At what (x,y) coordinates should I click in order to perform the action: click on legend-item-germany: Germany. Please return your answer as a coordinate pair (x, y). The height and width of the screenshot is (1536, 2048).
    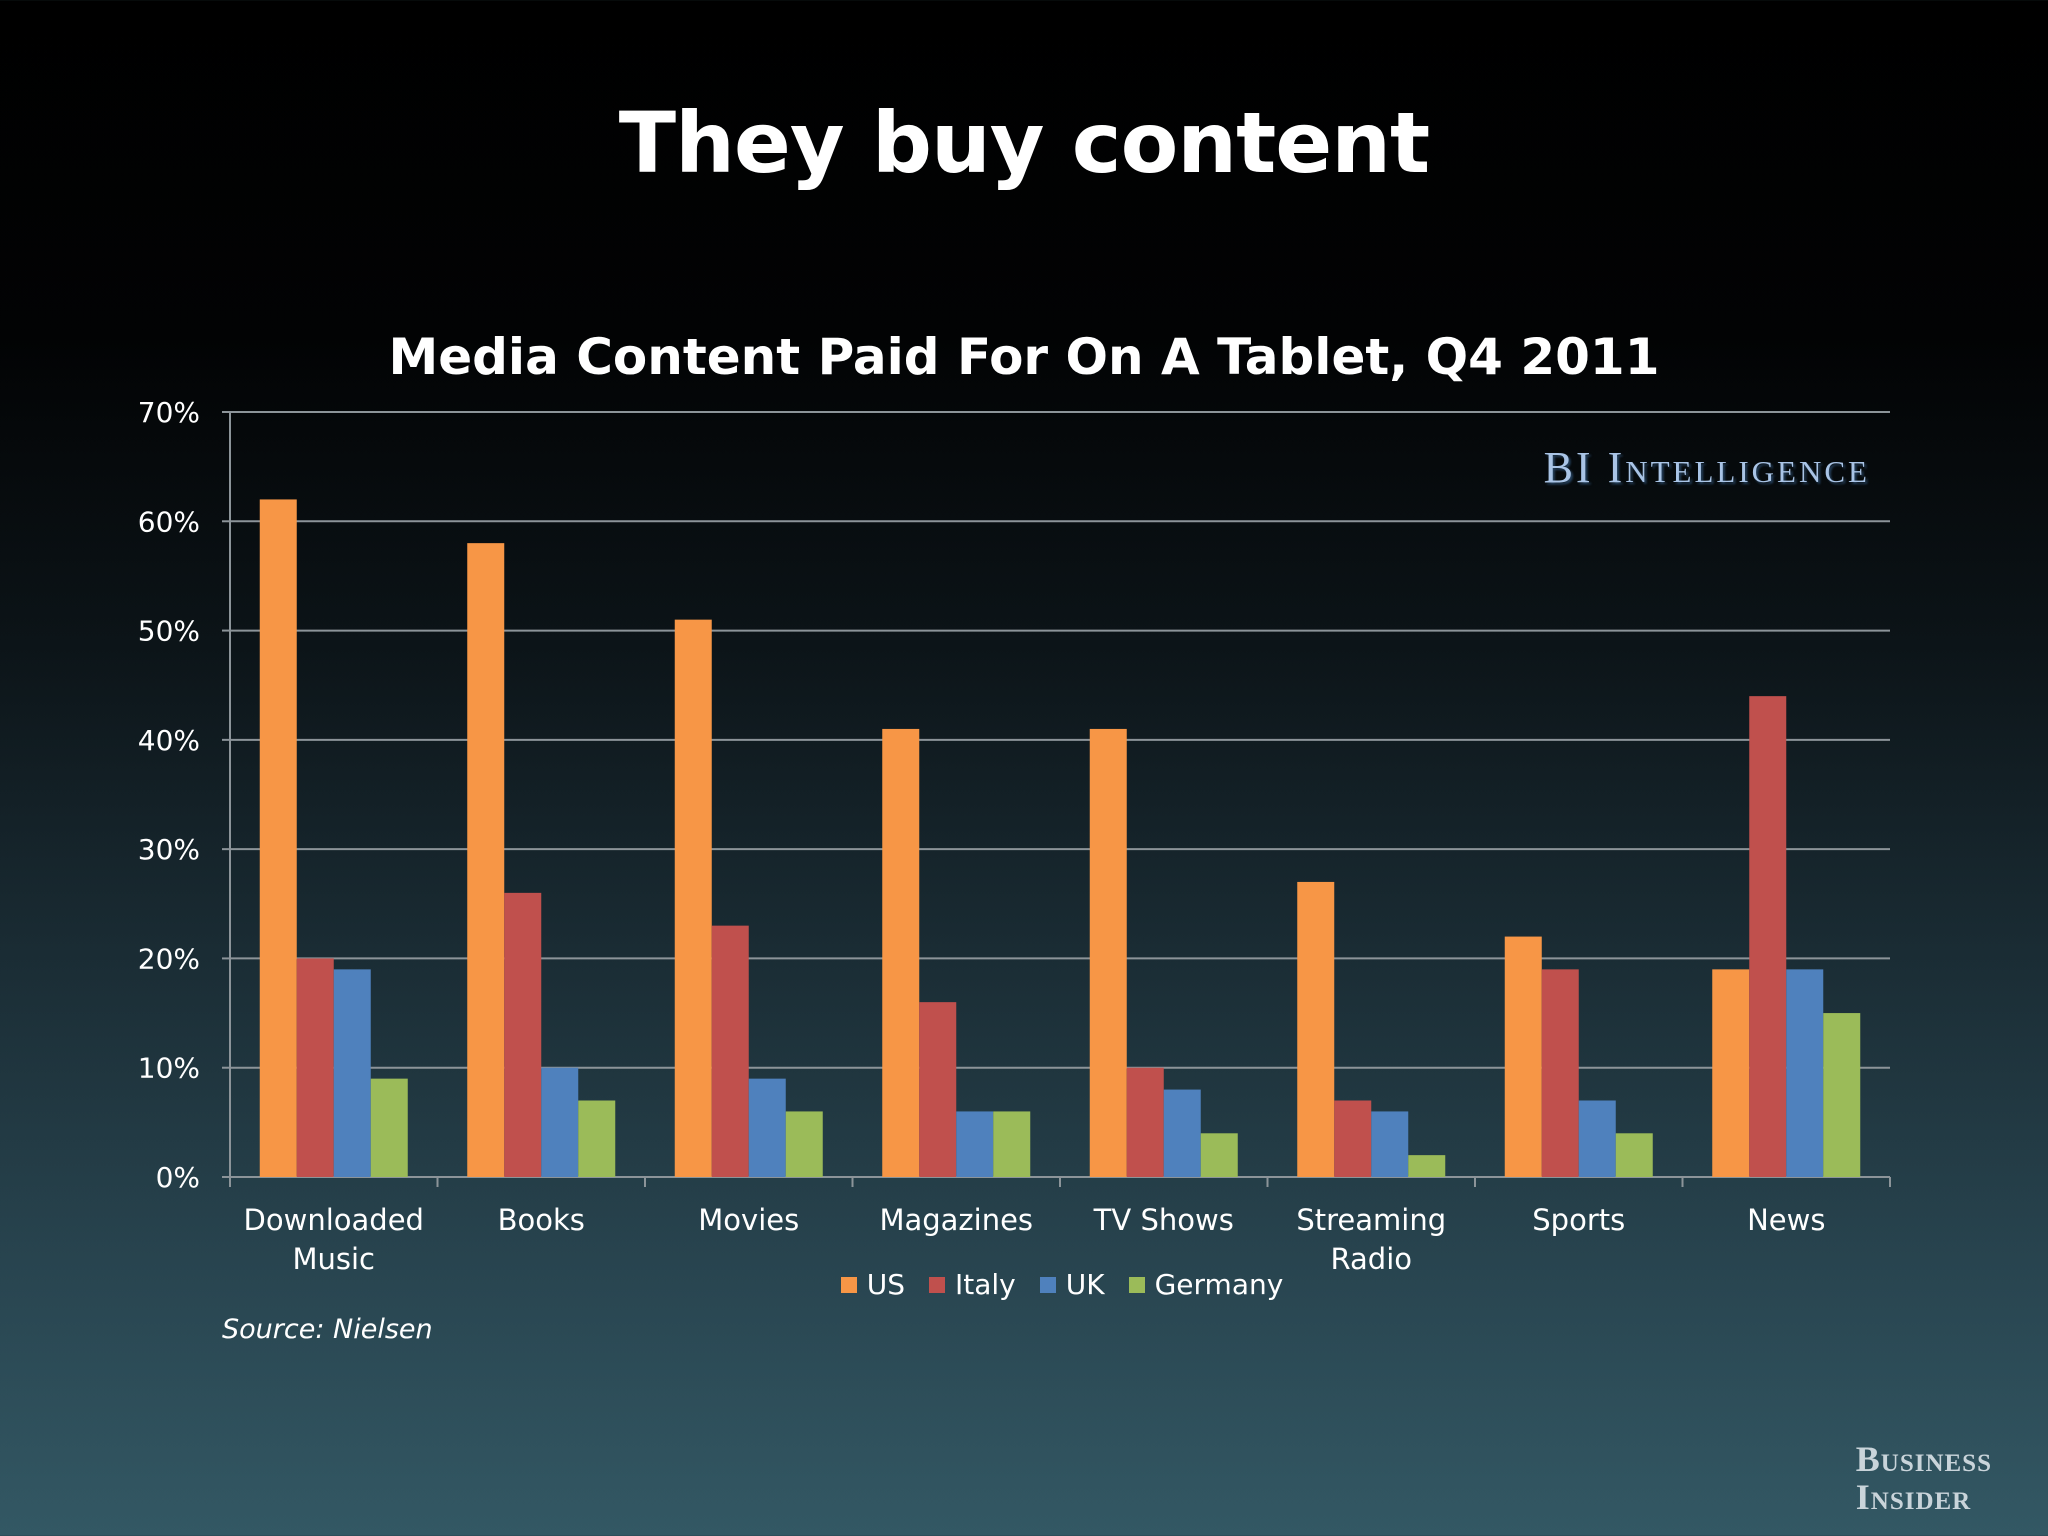
    Looking at the image, I should click on (1206, 1284).